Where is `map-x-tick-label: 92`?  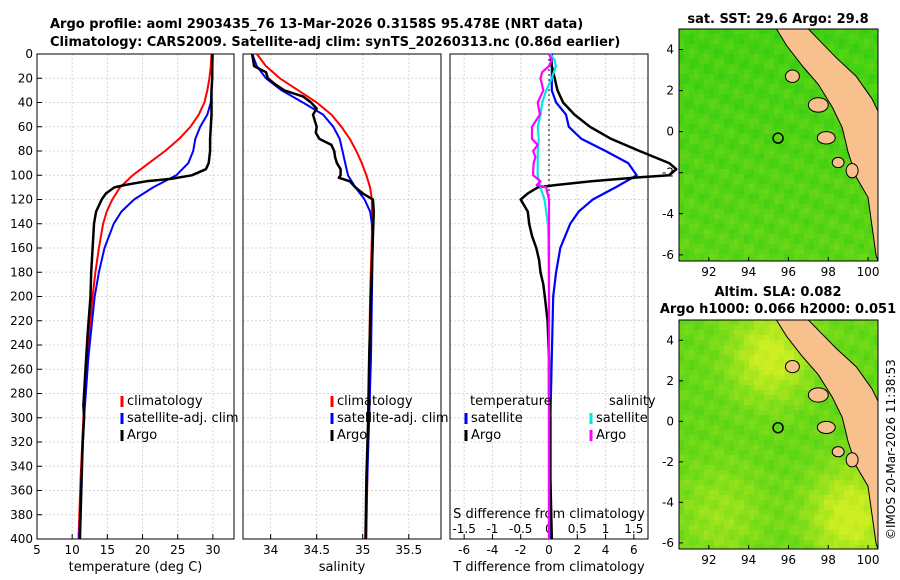
map-x-tick-label: 92 is located at coordinates (708, 560).